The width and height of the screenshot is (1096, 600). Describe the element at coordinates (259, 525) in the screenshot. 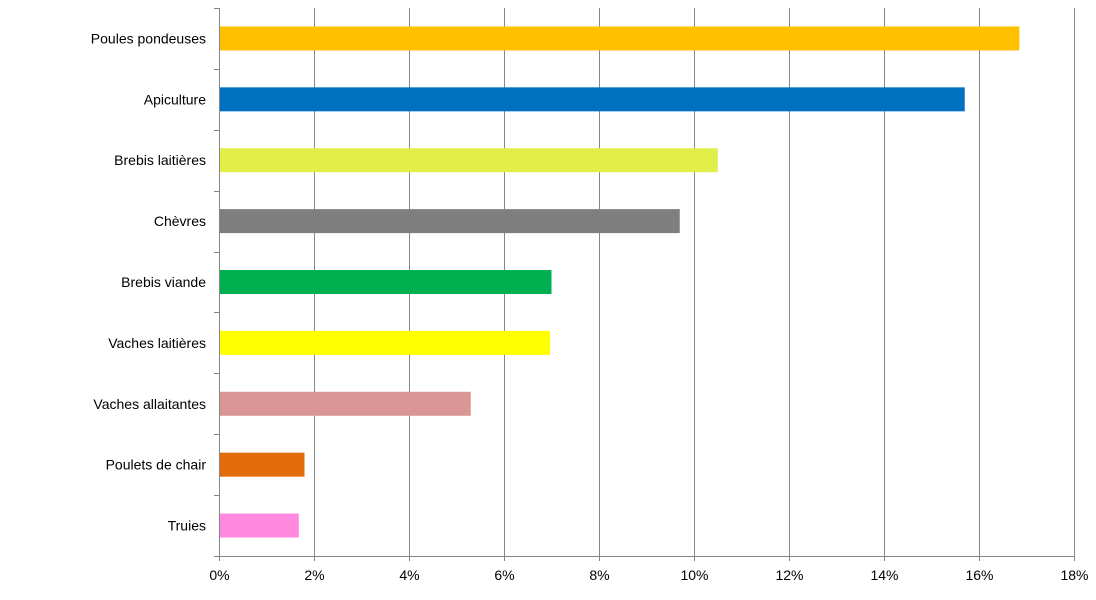

I see `bar-truies` at that location.